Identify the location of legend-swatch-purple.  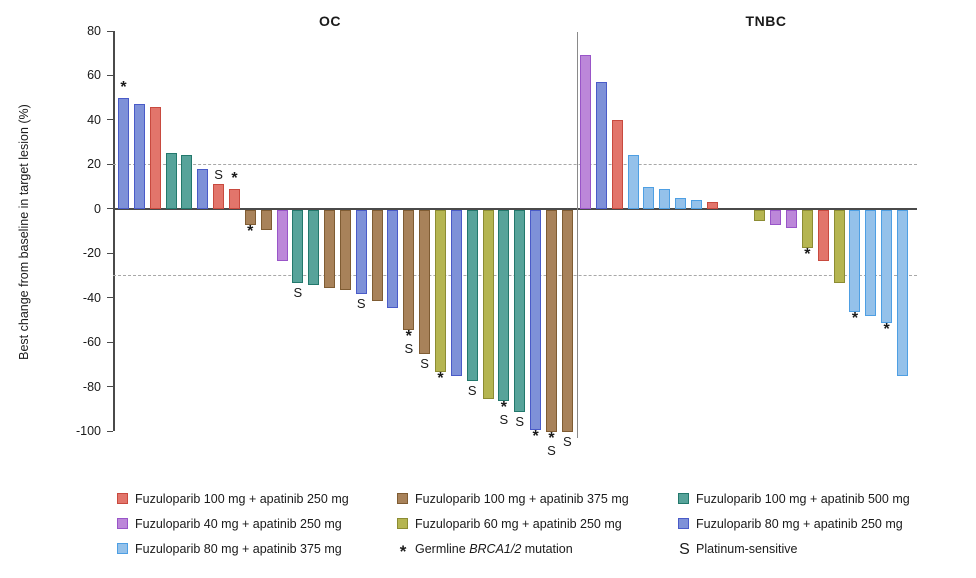
(122, 523).